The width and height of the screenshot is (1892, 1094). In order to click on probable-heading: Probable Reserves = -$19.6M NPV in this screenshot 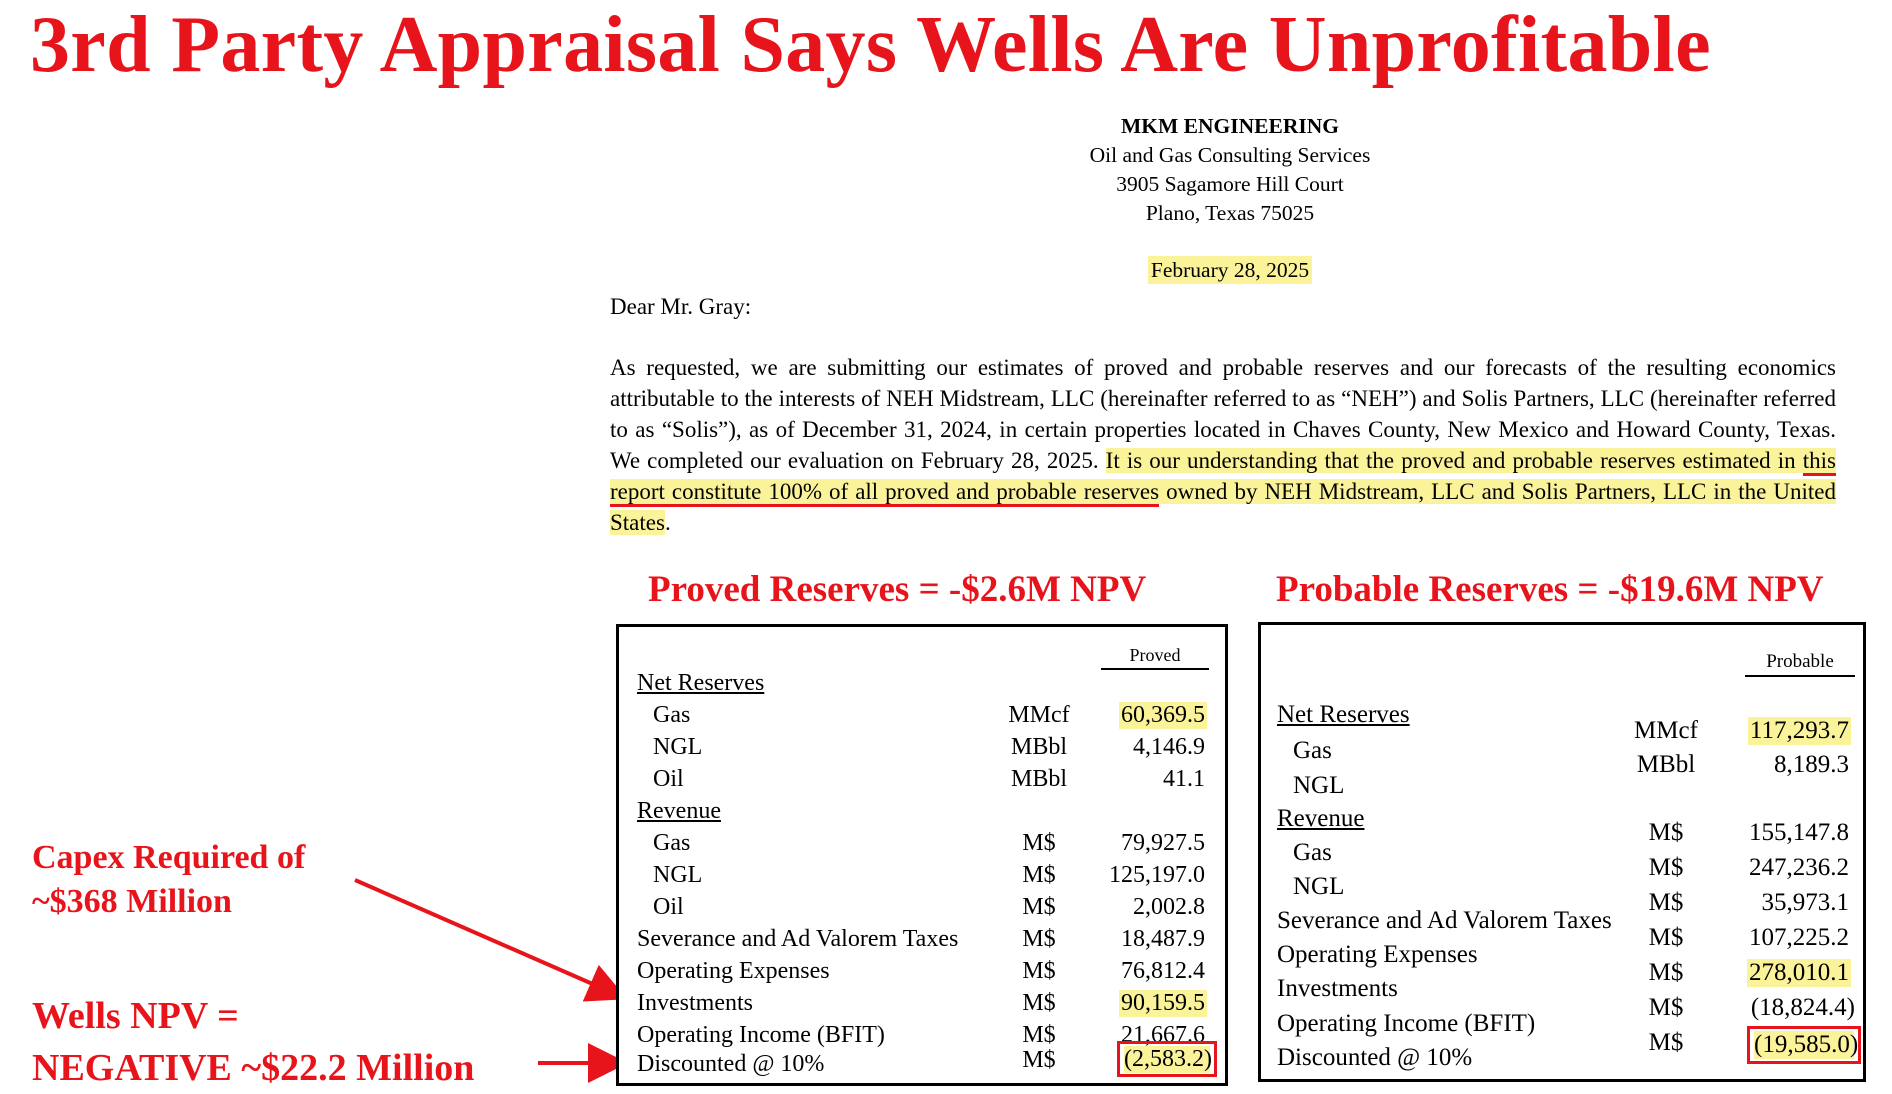, I will do `click(1550, 589)`.